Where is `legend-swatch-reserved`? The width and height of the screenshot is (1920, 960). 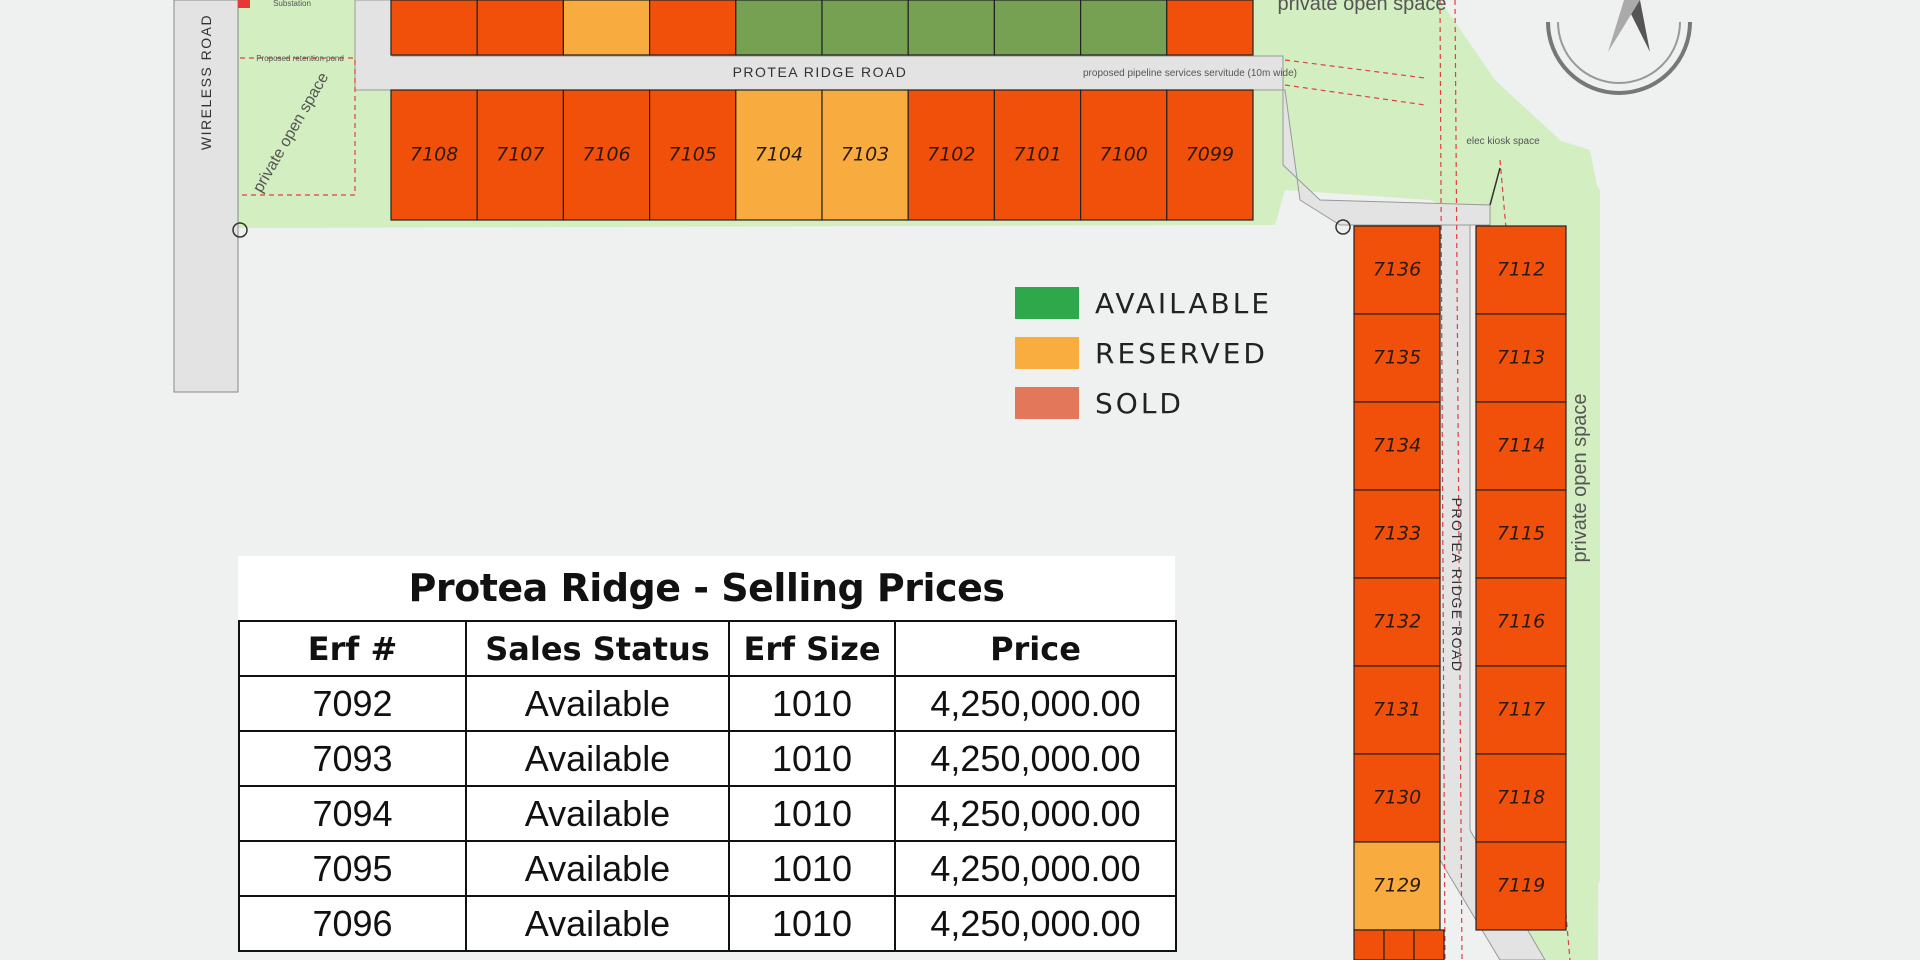 legend-swatch-reserved is located at coordinates (1047, 353).